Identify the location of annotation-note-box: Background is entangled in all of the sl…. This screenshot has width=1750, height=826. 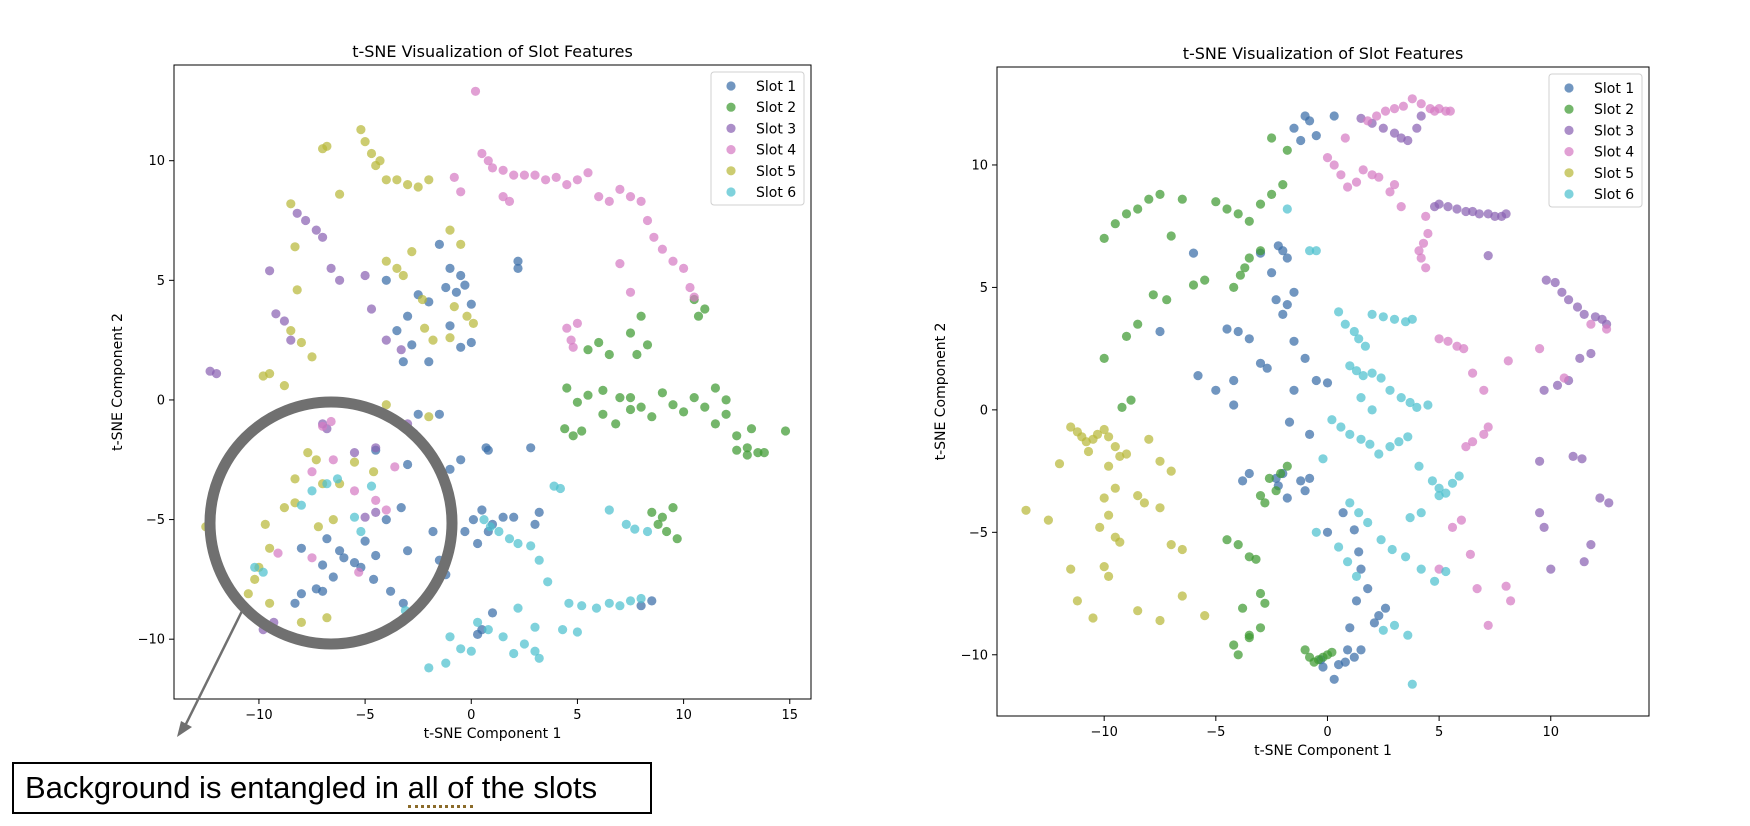
(332, 788).